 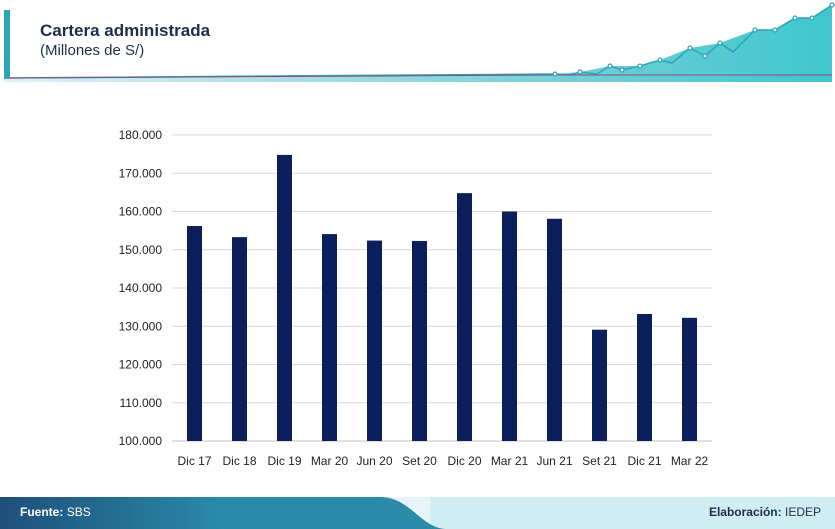 What do you see at coordinates (141, 250) in the screenshot?
I see `y-tick-label: 150.000` at bounding box center [141, 250].